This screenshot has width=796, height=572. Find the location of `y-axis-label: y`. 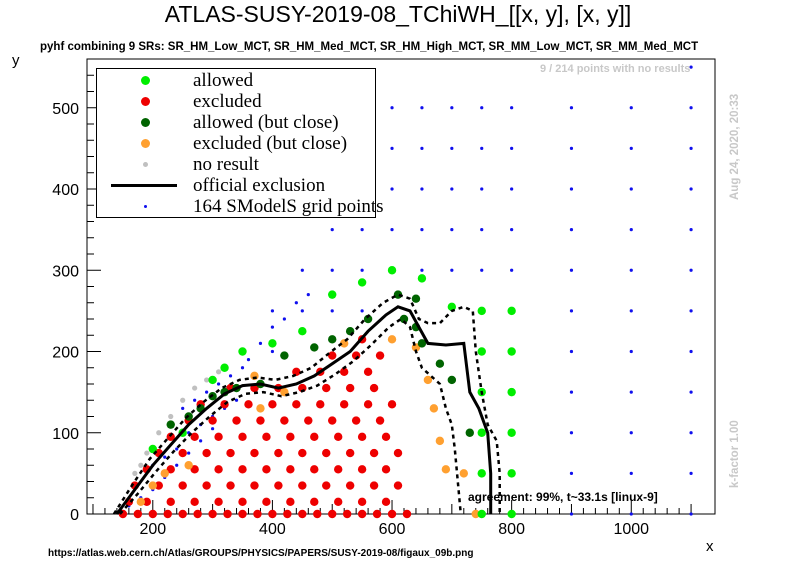

y-axis-label: y is located at coordinates (16, 60).